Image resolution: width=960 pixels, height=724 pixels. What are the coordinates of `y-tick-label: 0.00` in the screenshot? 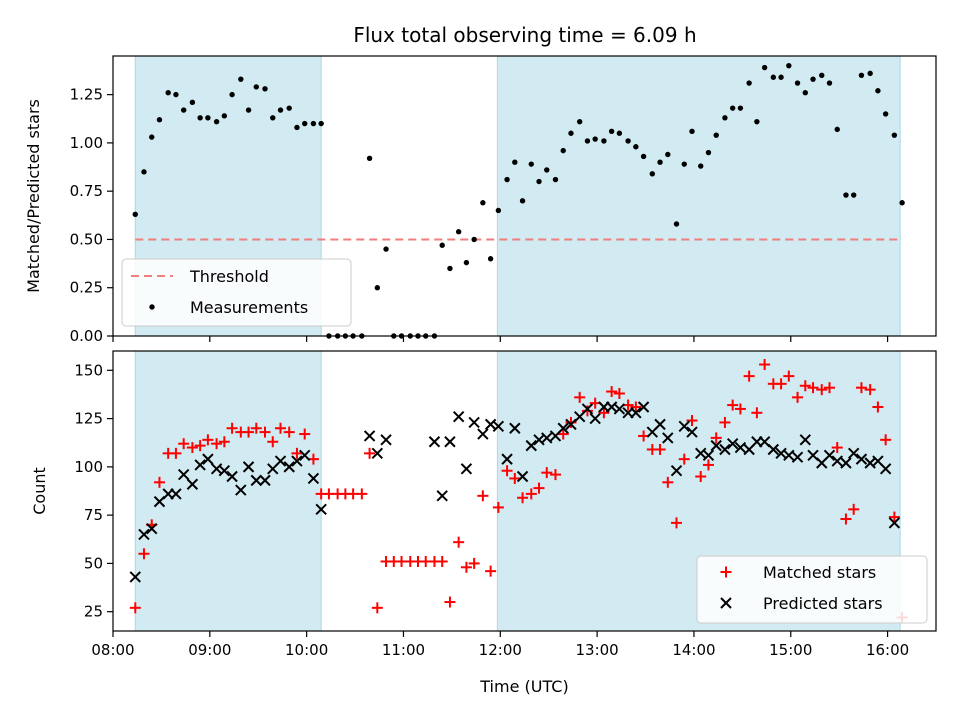 It's located at (86, 336).